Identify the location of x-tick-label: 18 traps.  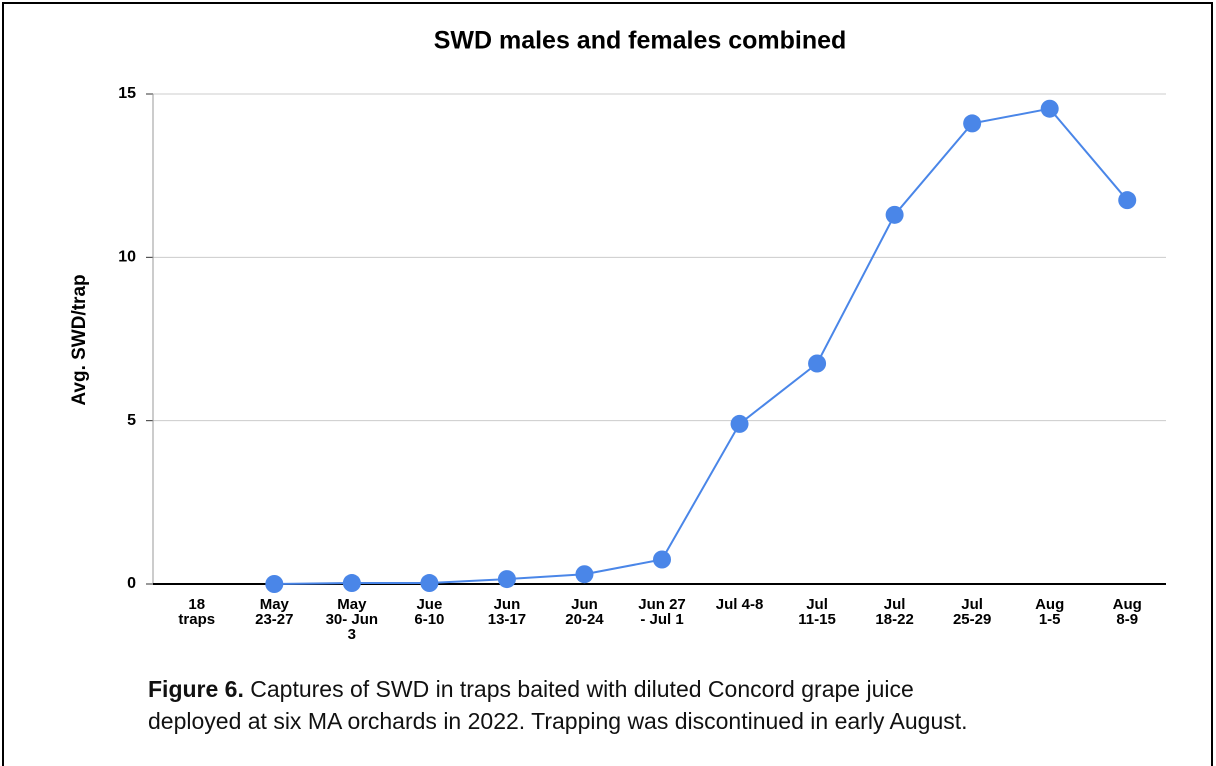
(197, 612).